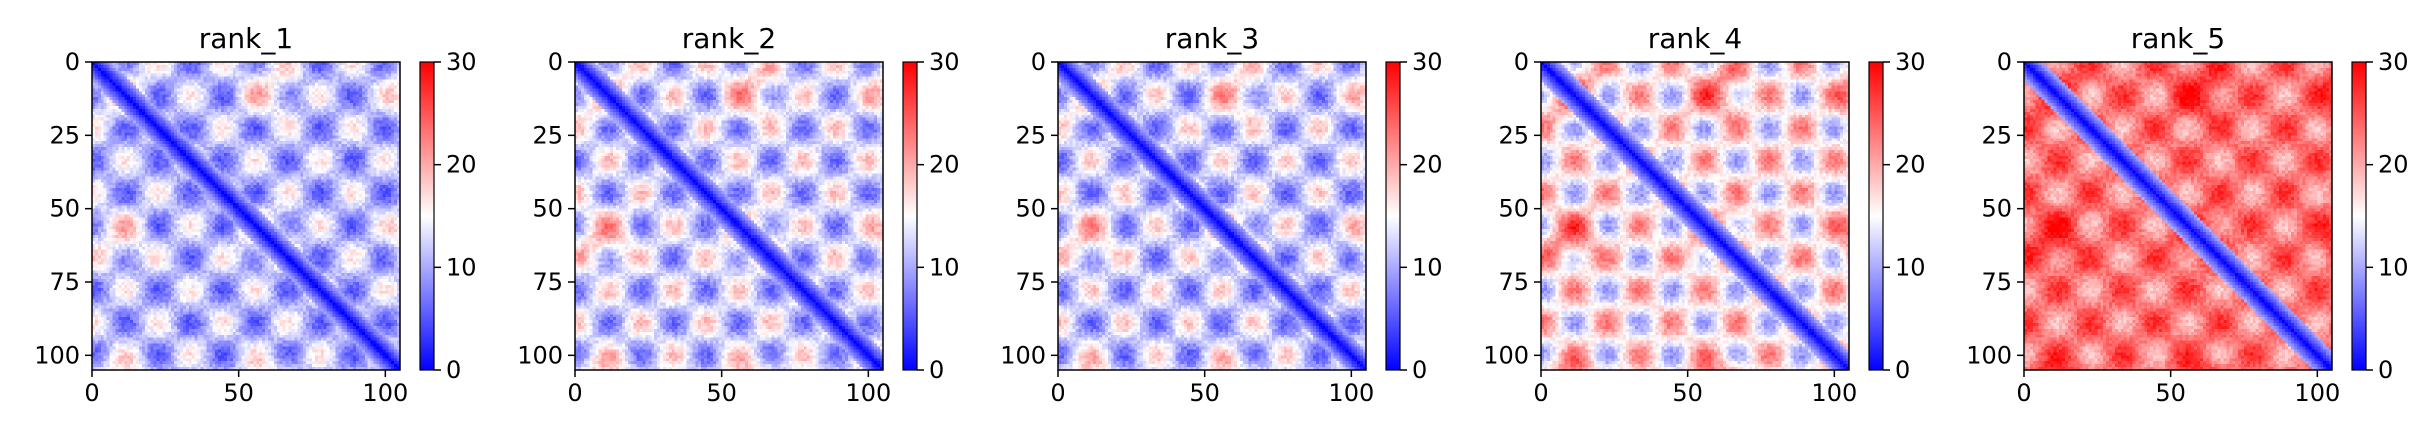 The height and width of the screenshot is (438, 2435). I want to click on panel-title: rank_5, so click(2178, 38).